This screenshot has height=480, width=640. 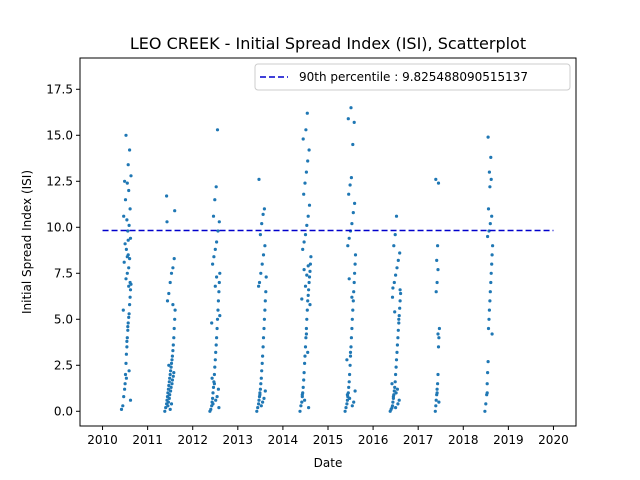 I want to click on x-tick-label: 2012, so click(x=192, y=440).